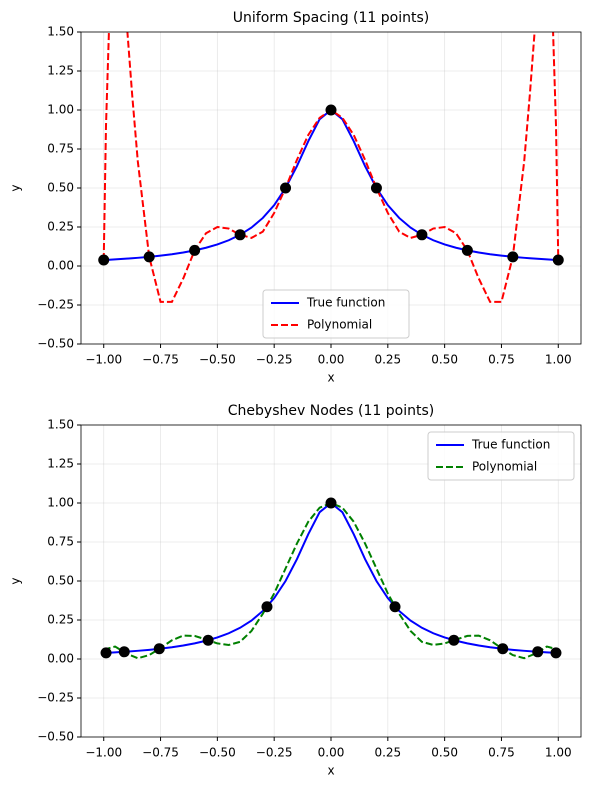 This screenshot has width=589, height=790. What do you see at coordinates (331, 18) in the screenshot?
I see `chart-title: Uniform Spacing (11 points)` at bounding box center [331, 18].